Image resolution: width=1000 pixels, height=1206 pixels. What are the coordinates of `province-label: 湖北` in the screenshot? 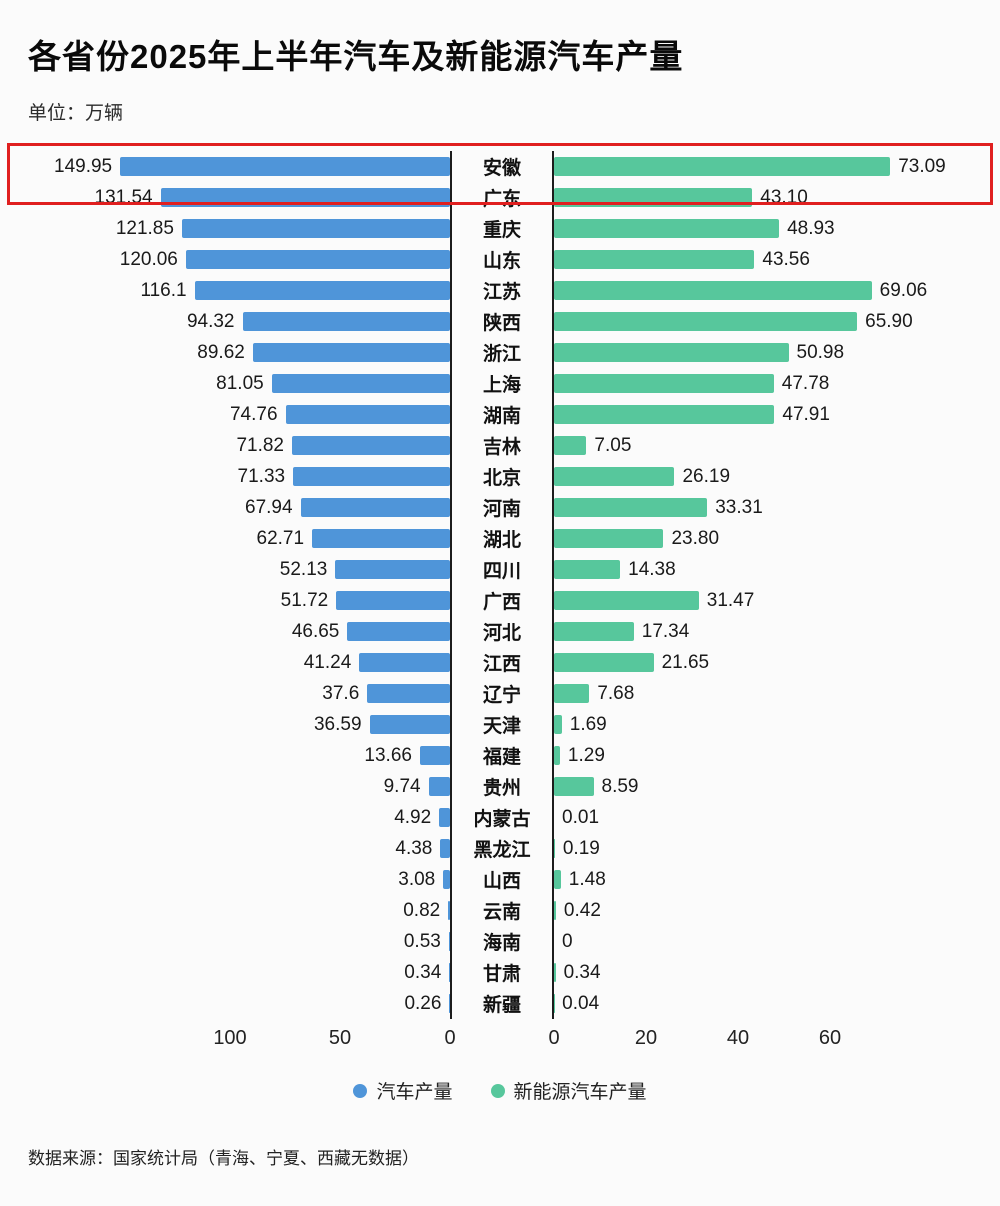 It's located at (502, 538).